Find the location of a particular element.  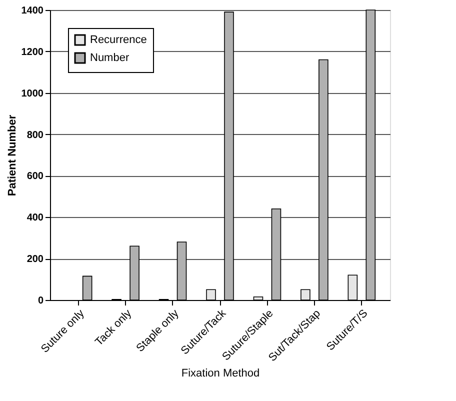

y-tick-label: 600 is located at coordinates (35, 176).